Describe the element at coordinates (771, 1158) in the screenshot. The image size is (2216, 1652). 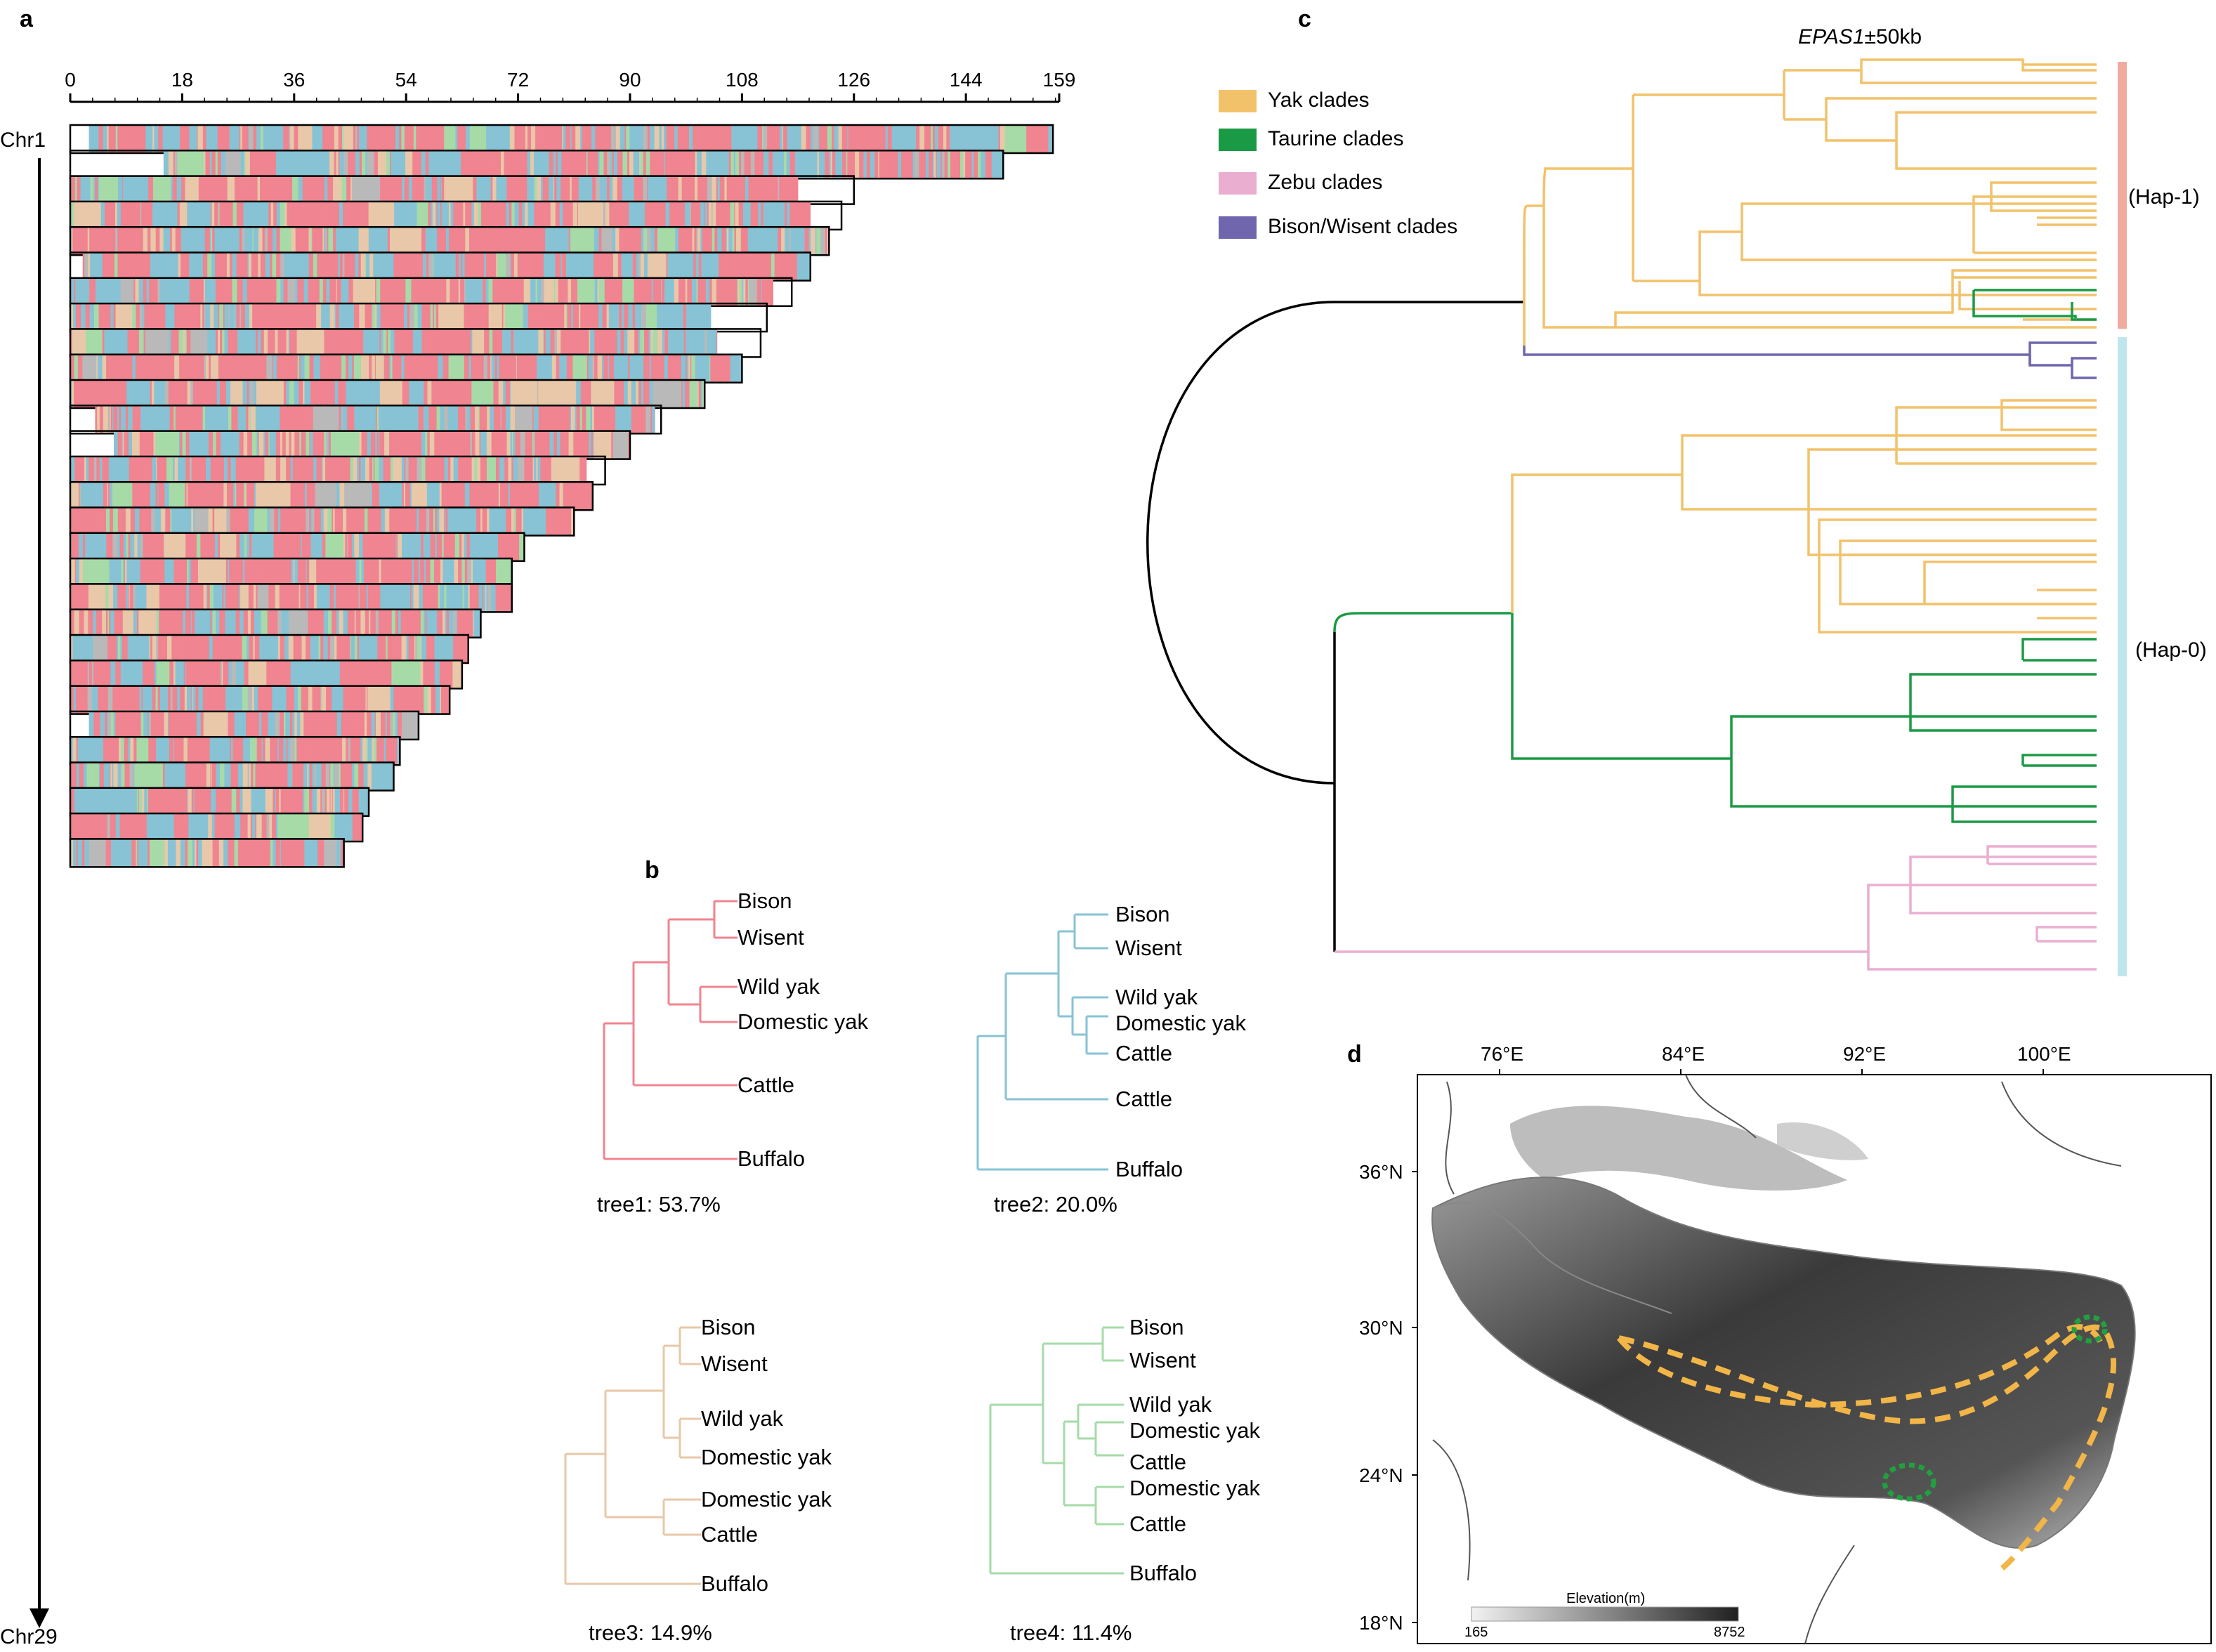
I see `tree1-leaf: Buffalo` at that location.